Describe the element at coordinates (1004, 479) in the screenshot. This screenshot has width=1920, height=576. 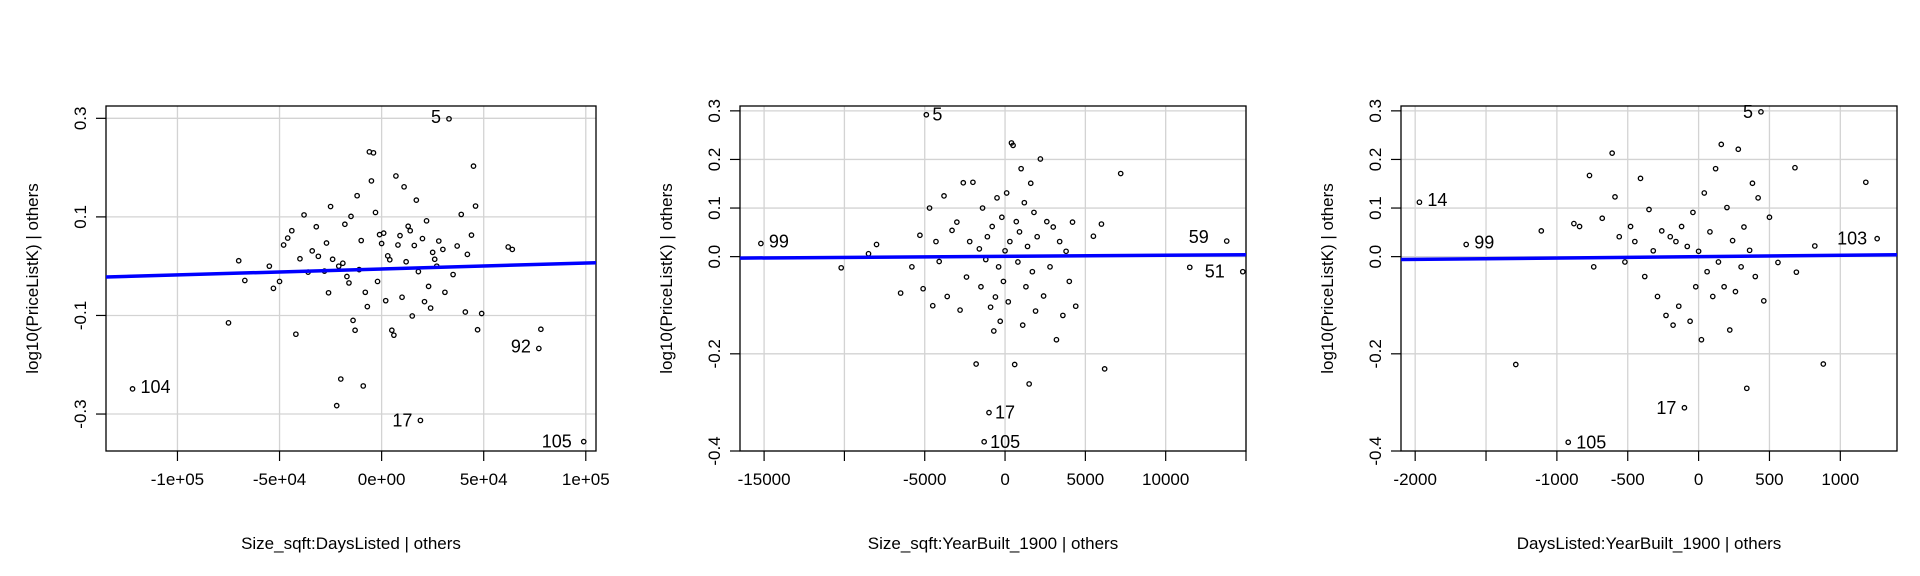
I see `x-tick-label: 0` at that location.